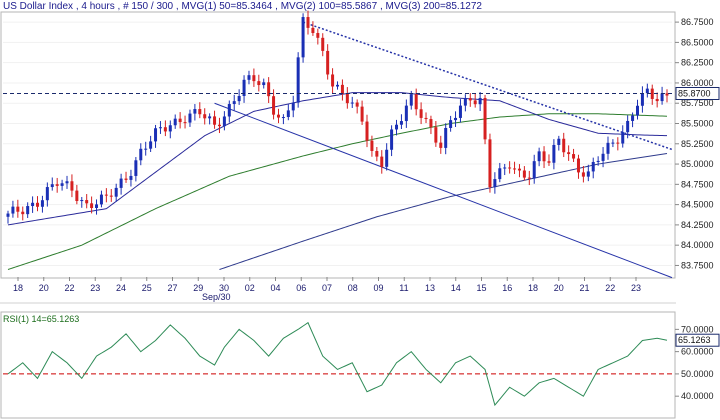 This screenshot has height=420, width=720. Describe the element at coordinates (198, 288) in the screenshot. I see `x-tick-label: 29` at that location.